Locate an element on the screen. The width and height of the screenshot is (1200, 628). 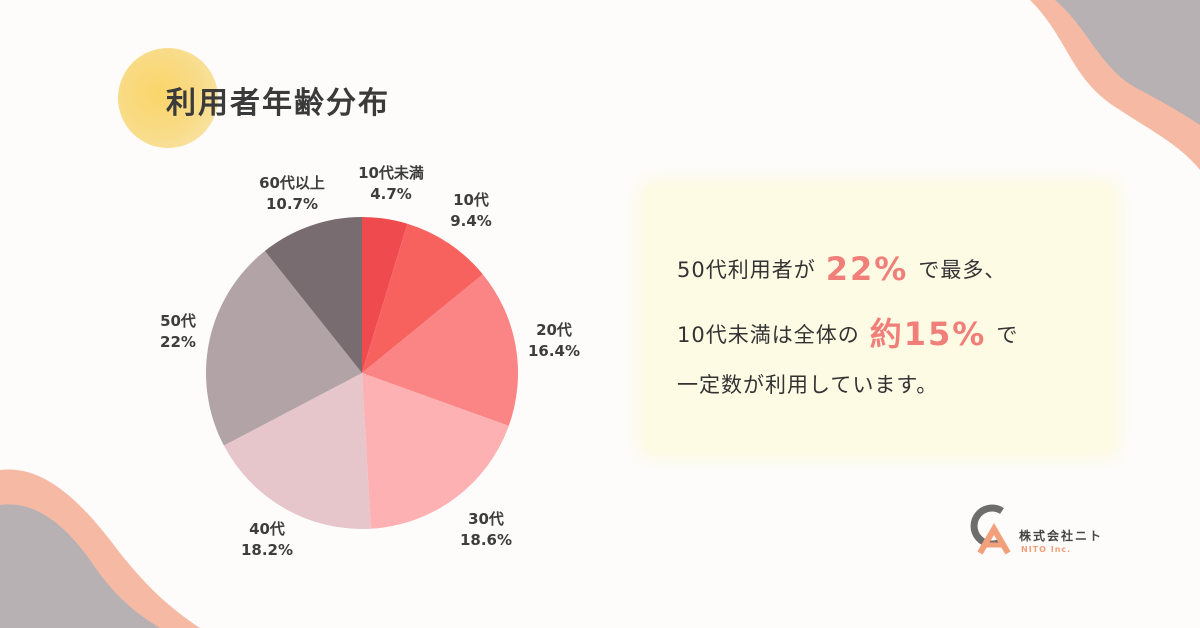
company-sub-name: NITO Inc. is located at coordinates (1046, 549).